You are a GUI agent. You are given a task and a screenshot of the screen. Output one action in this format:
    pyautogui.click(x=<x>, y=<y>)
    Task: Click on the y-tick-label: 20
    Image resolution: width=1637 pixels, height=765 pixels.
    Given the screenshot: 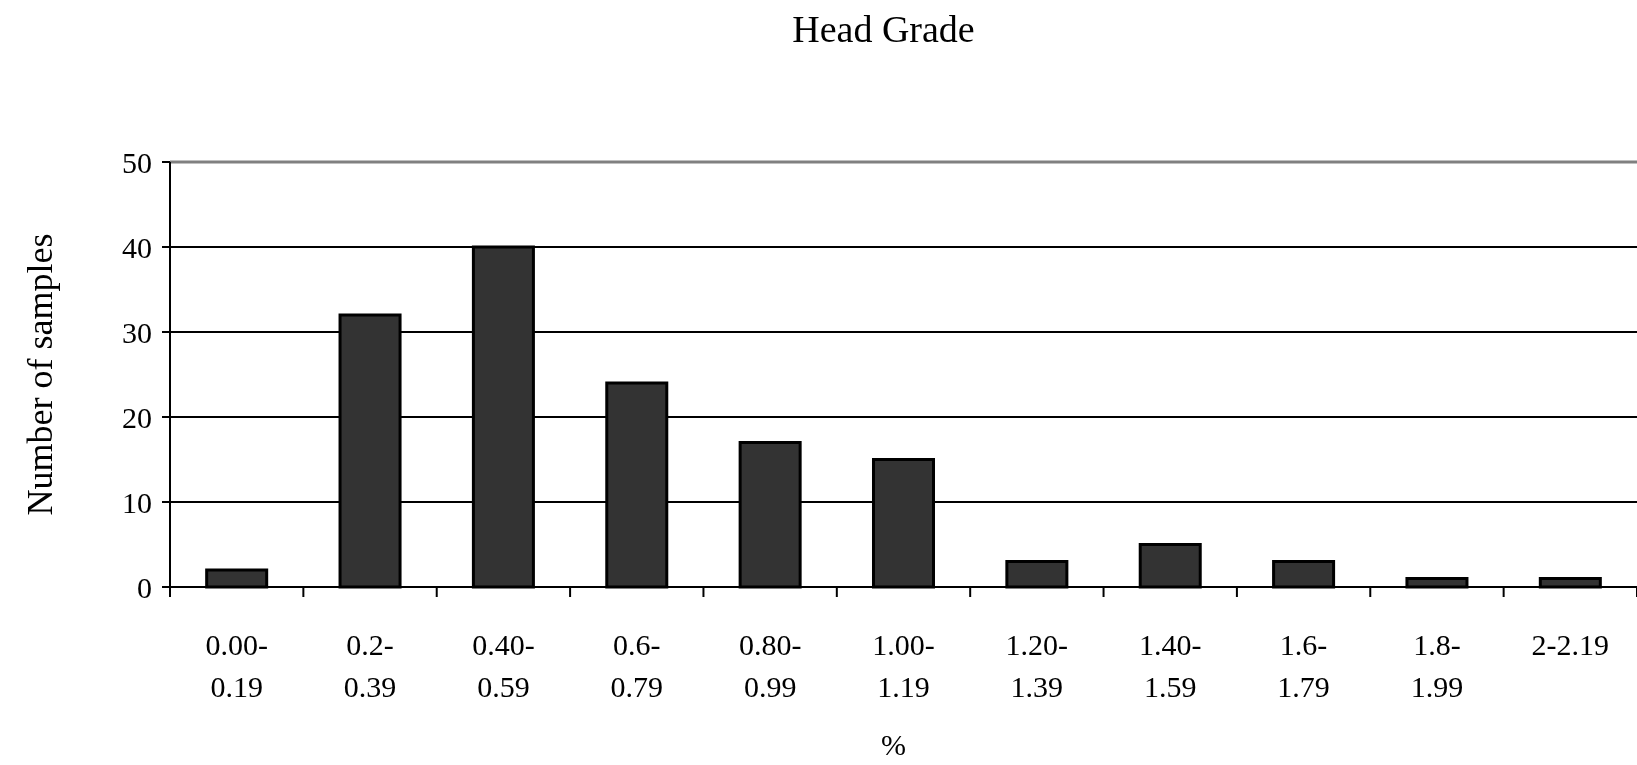 What is the action you would take?
    pyautogui.click(x=137, y=417)
    